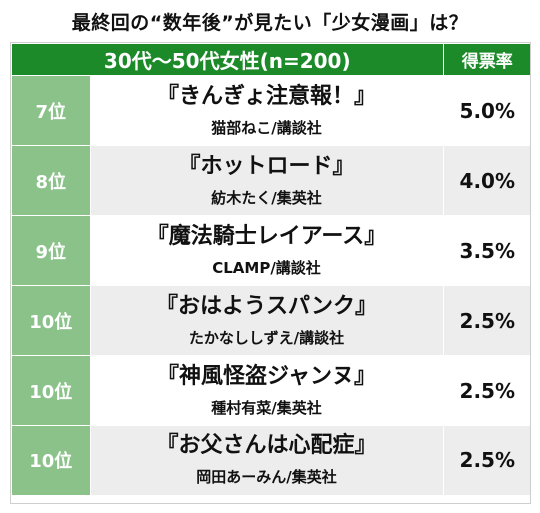 The height and width of the screenshot is (513, 540). I want to click on author-publisher: 種村有菜/集英社, so click(266, 407).